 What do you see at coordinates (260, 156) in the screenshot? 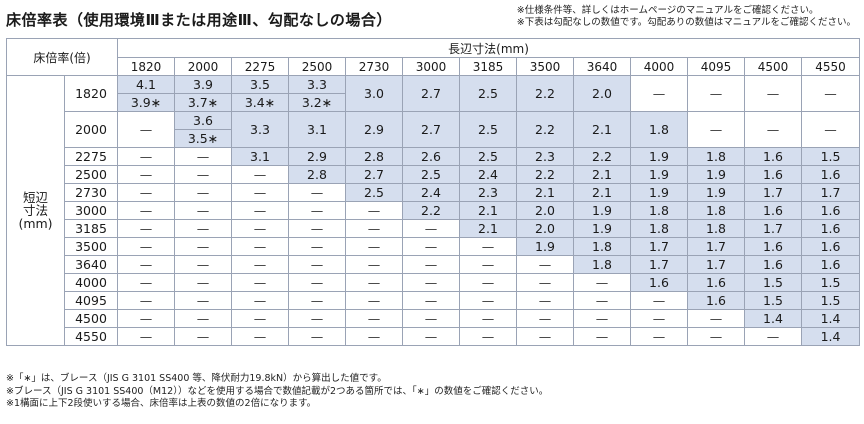
I see `table-cell: 3.1` at bounding box center [260, 156].